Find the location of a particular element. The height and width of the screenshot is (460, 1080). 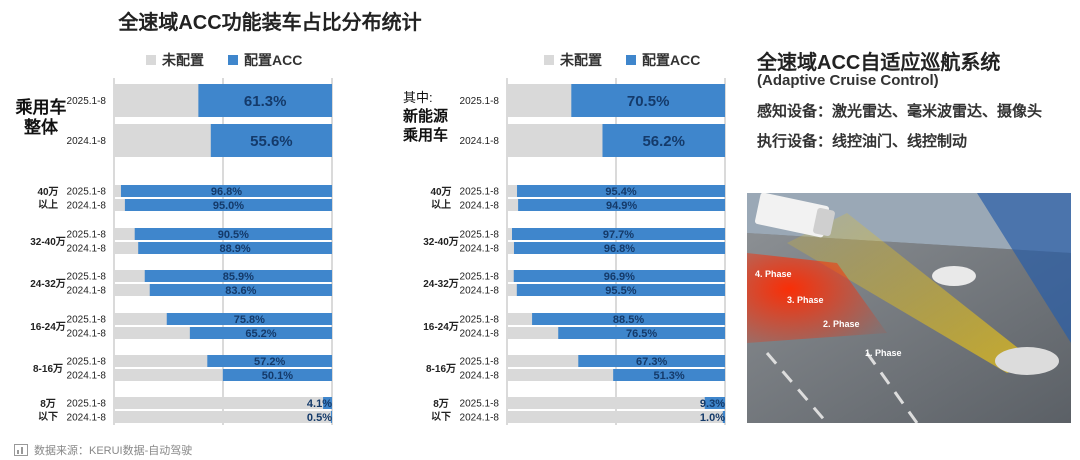

bar-value-label: 90.5% is located at coordinates (233, 235).